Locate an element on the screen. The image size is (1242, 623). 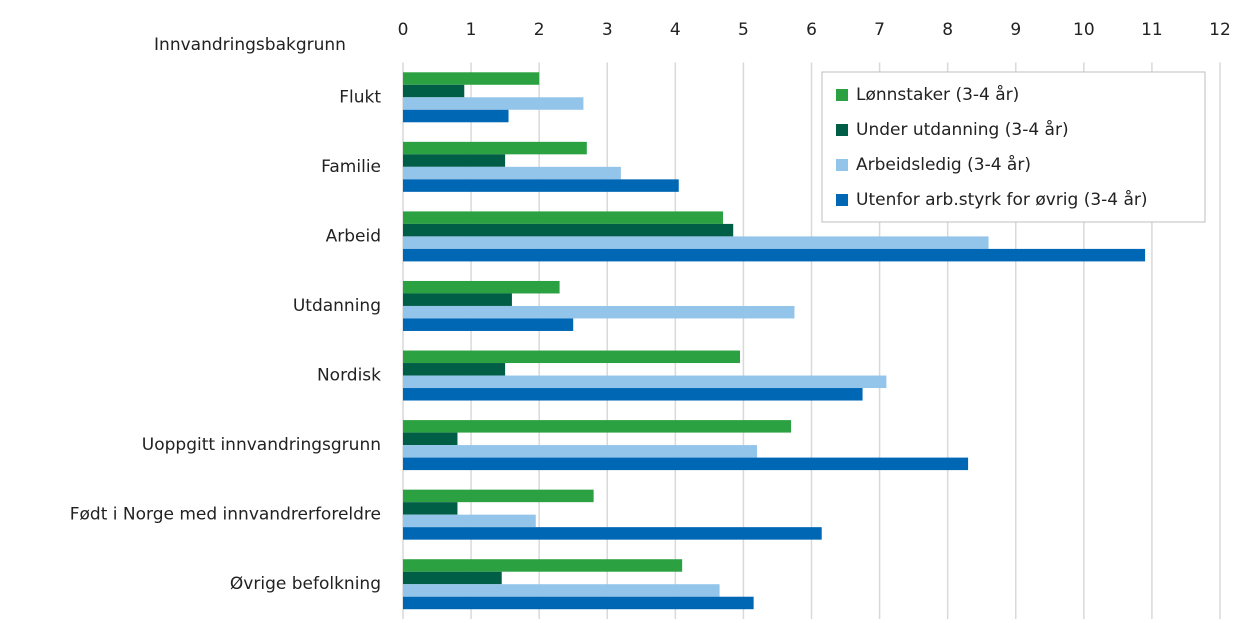
legend-label: Utenfor arb.styrk for øvrig (3-4 år) is located at coordinates (1002, 199).